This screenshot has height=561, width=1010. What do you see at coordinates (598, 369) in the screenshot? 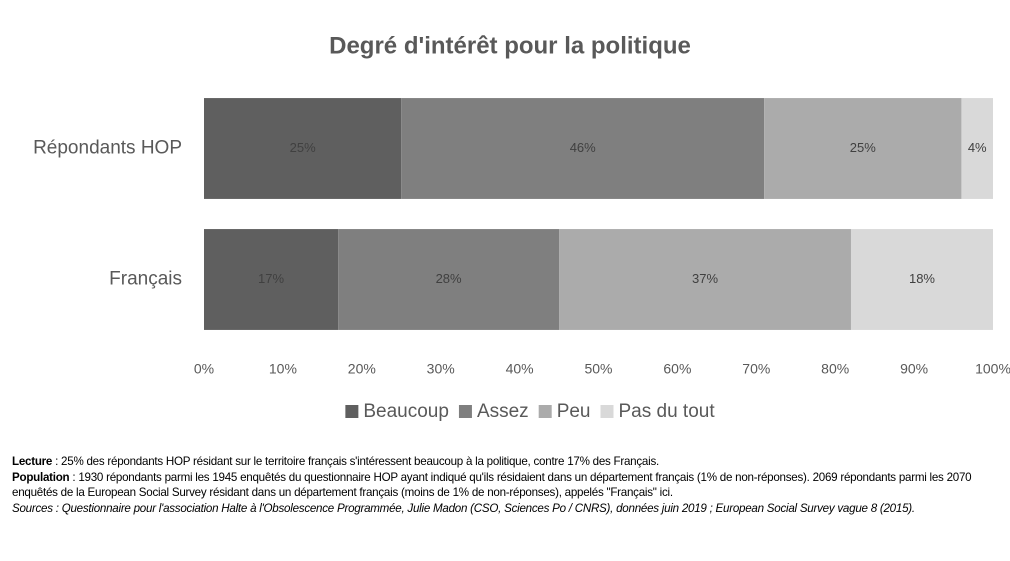
I see `x-tick-label: 50%` at bounding box center [598, 369].